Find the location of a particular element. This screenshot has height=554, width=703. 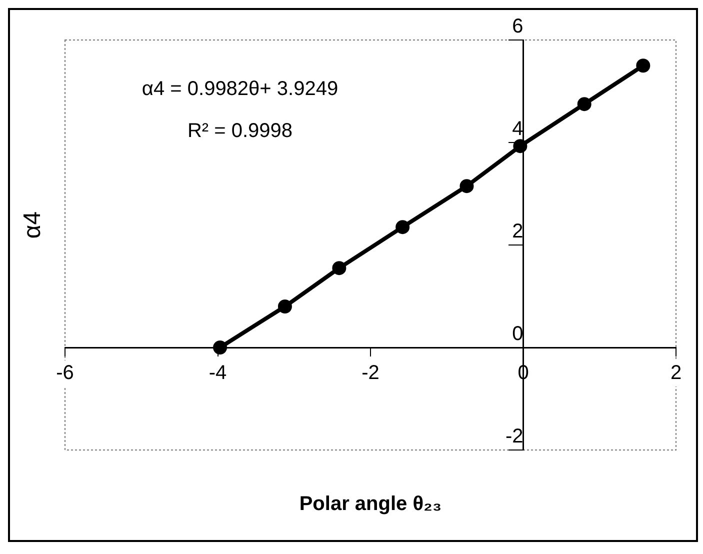

y-tick-label: 2 is located at coordinates (518, 231).